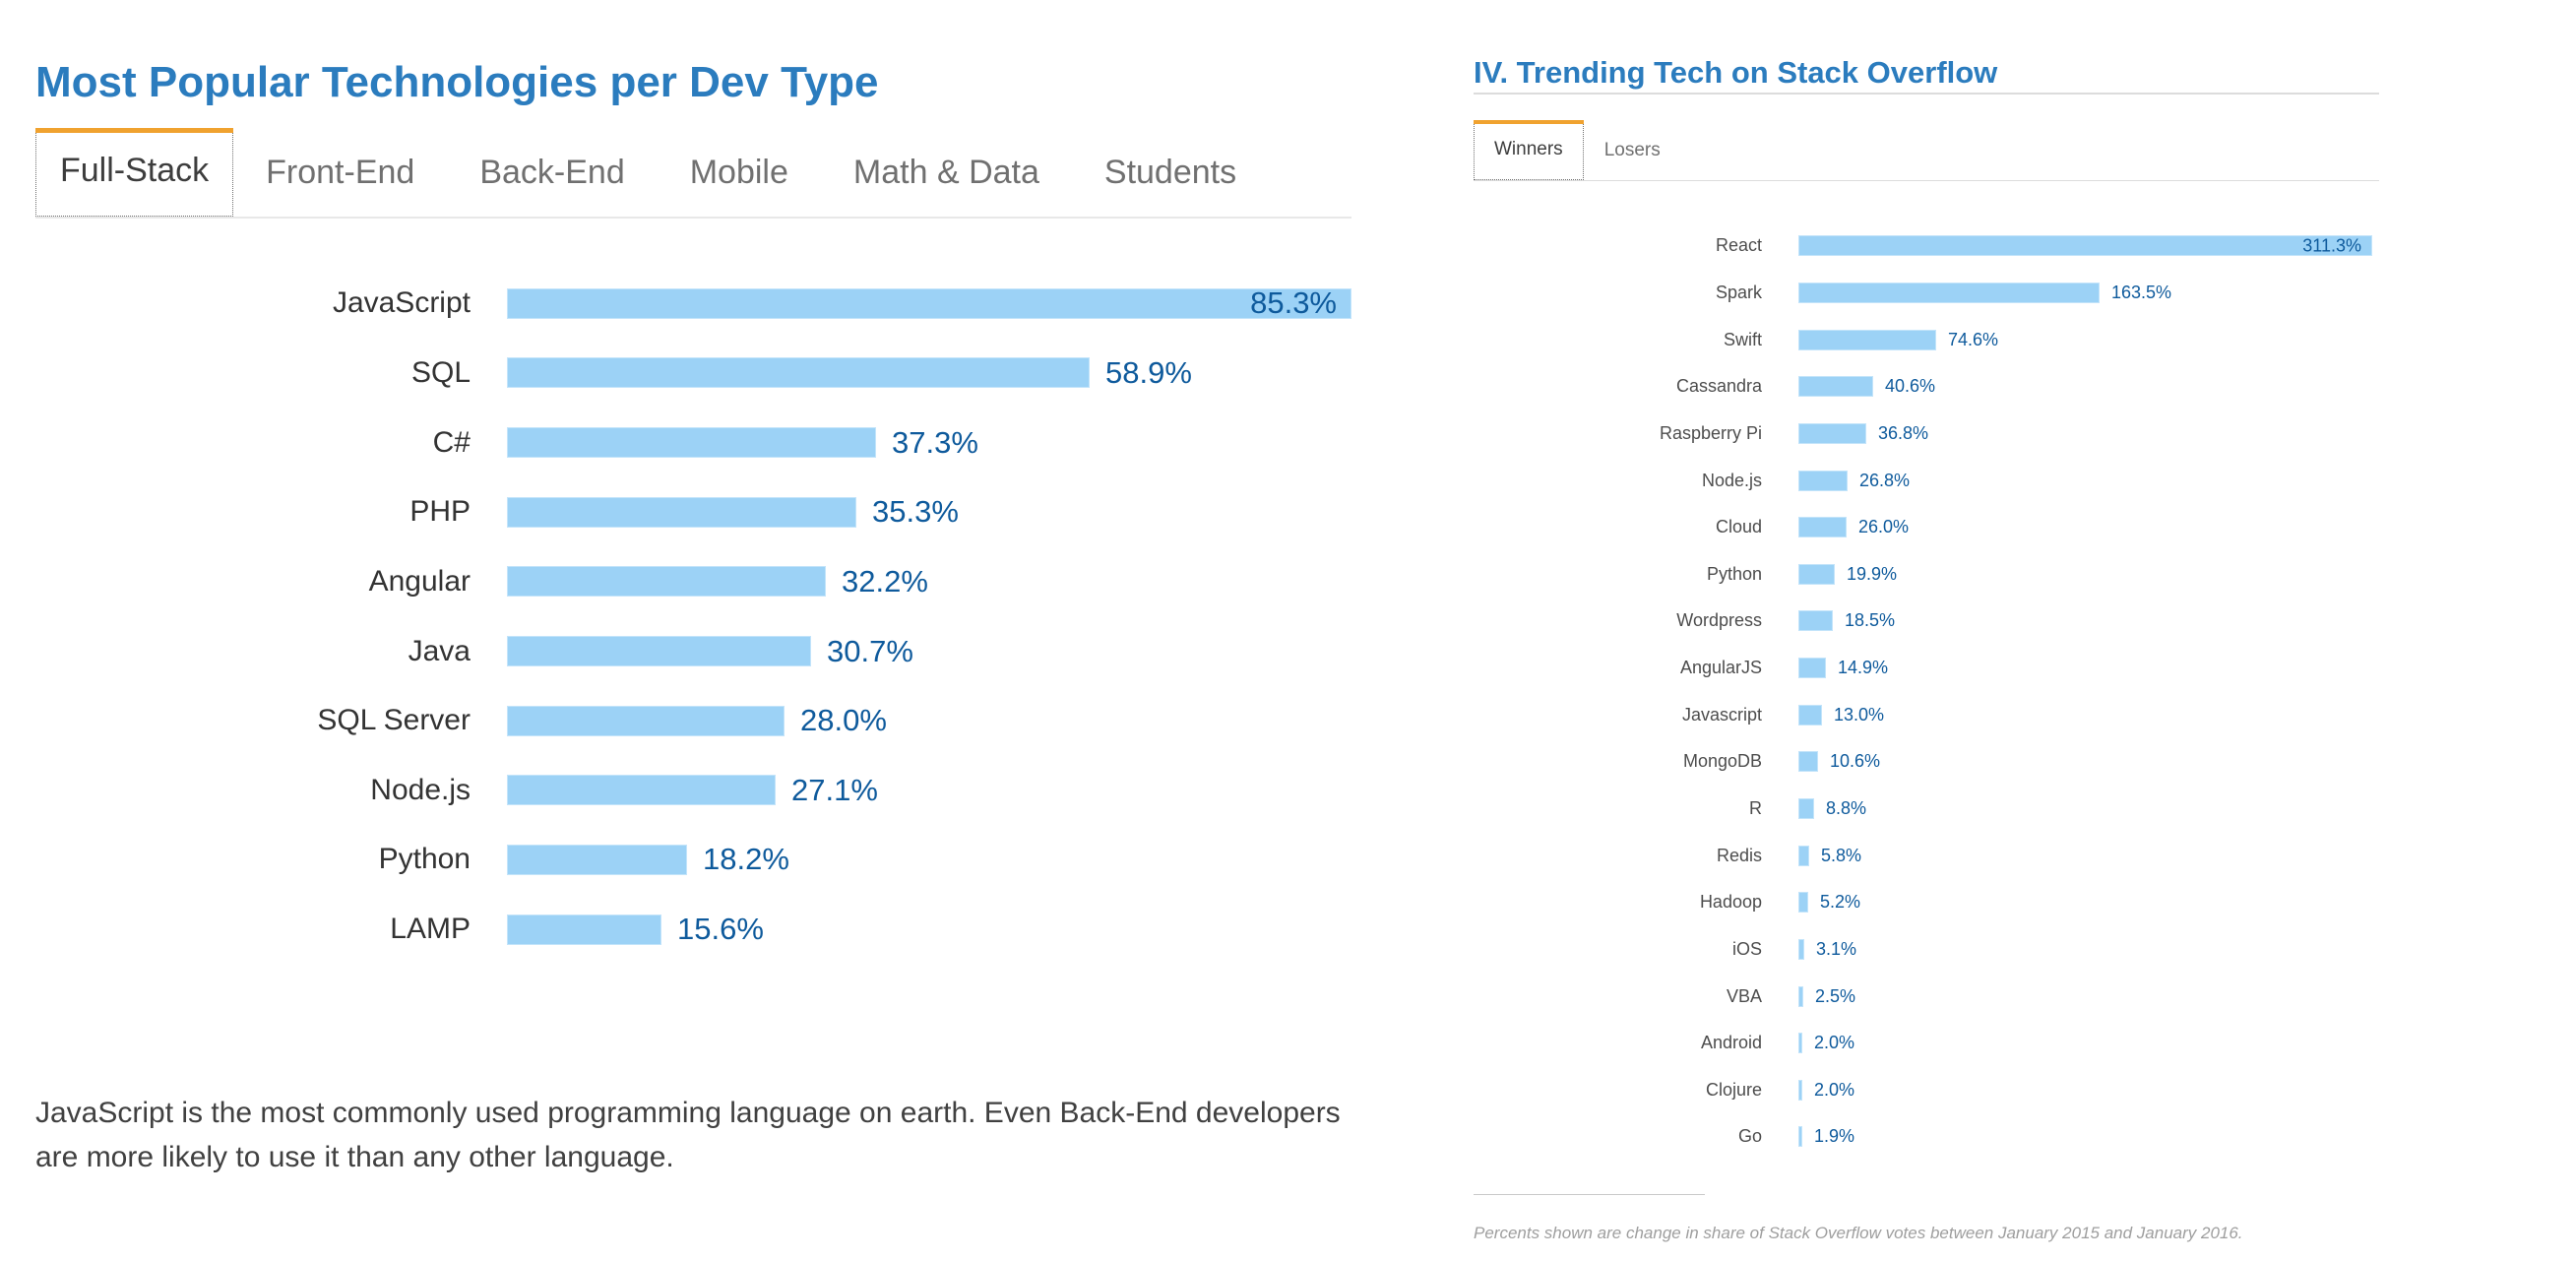  What do you see at coordinates (1926, 855) in the screenshot?
I see `chart-row: Redis 5.8%` at bounding box center [1926, 855].